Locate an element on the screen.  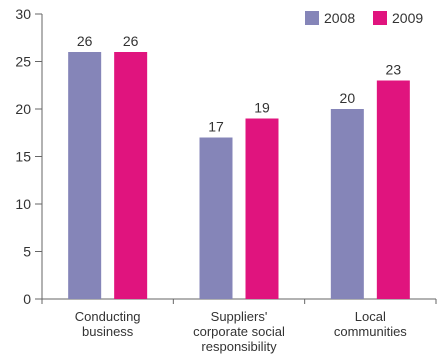
legend-swatch-2008 is located at coordinates (312, 18).